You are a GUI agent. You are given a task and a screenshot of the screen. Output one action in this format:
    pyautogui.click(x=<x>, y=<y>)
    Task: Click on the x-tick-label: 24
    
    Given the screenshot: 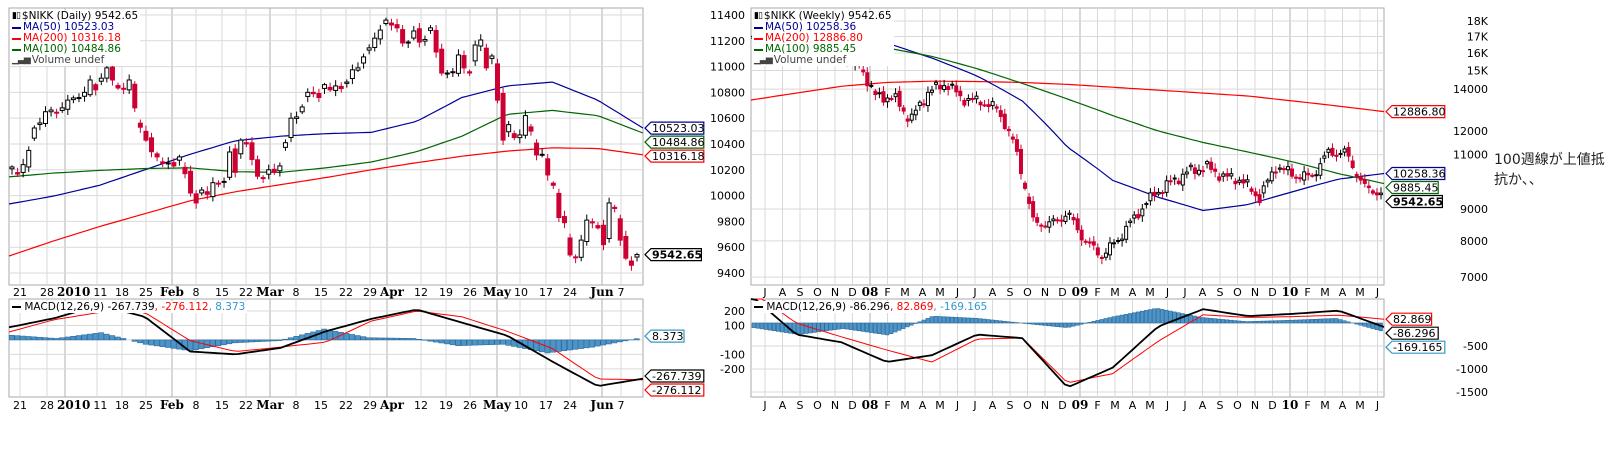 What is the action you would take?
    pyautogui.click(x=570, y=292)
    